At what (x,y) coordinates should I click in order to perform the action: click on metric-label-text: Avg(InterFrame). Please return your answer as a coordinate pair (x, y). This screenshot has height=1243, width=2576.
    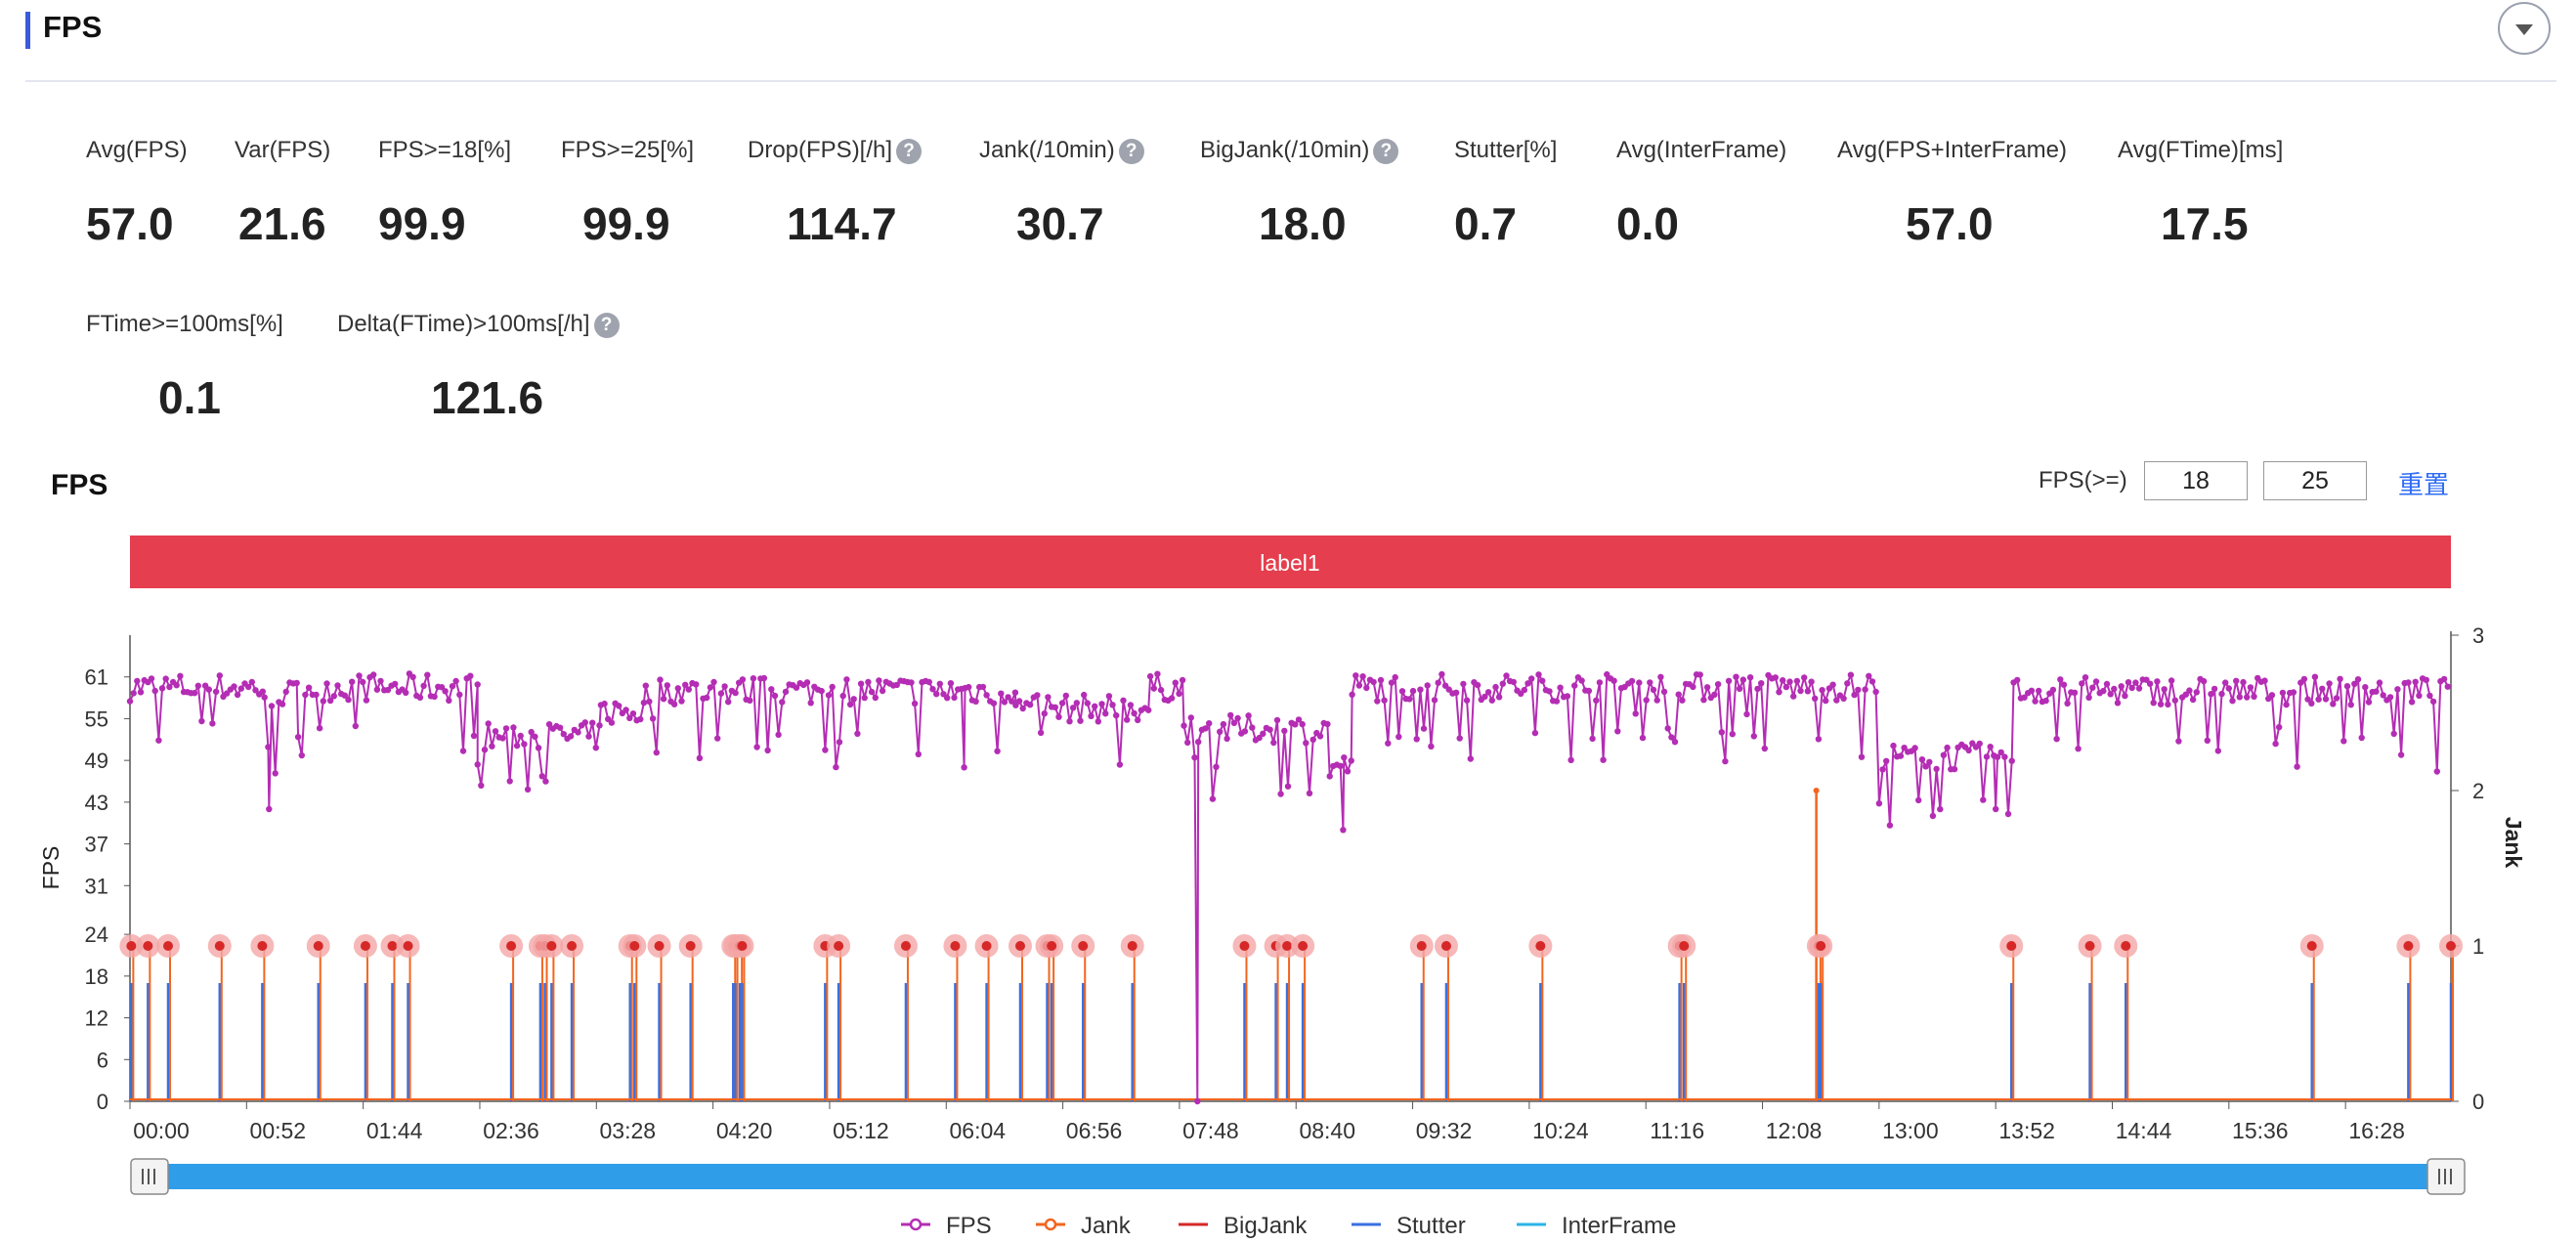
    Looking at the image, I should click on (1702, 150).